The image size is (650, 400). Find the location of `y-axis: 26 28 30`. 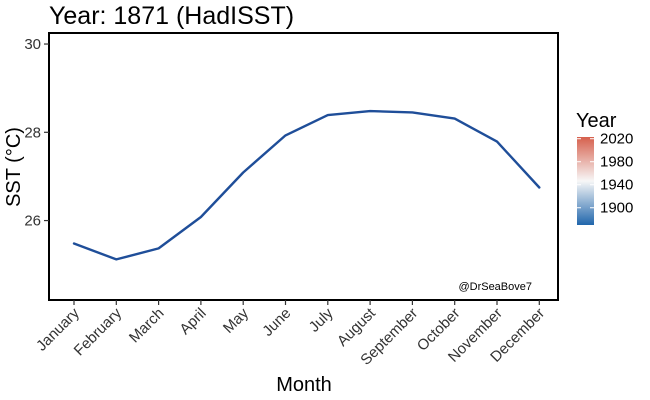

y-axis: 26 28 30 is located at coordinates (36, 133).